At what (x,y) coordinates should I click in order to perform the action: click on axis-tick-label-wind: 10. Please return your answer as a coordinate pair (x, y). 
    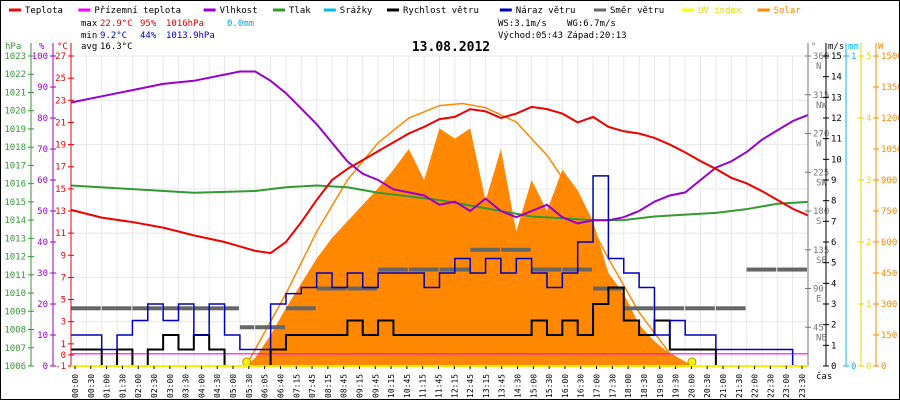
    Looking at the image, I should click on (836, 160).